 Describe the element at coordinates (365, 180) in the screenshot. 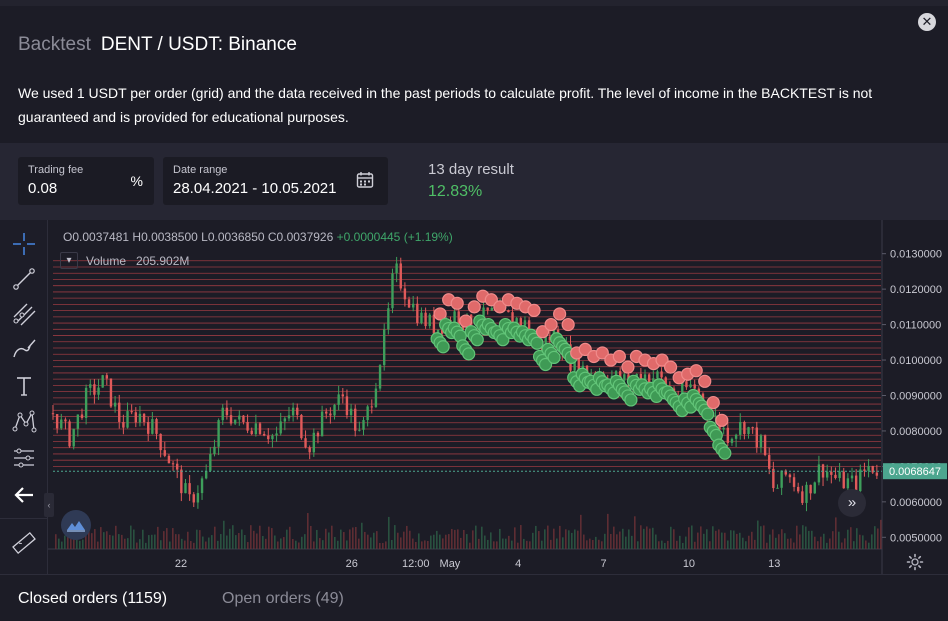

I see `calendar-icon` at that location.